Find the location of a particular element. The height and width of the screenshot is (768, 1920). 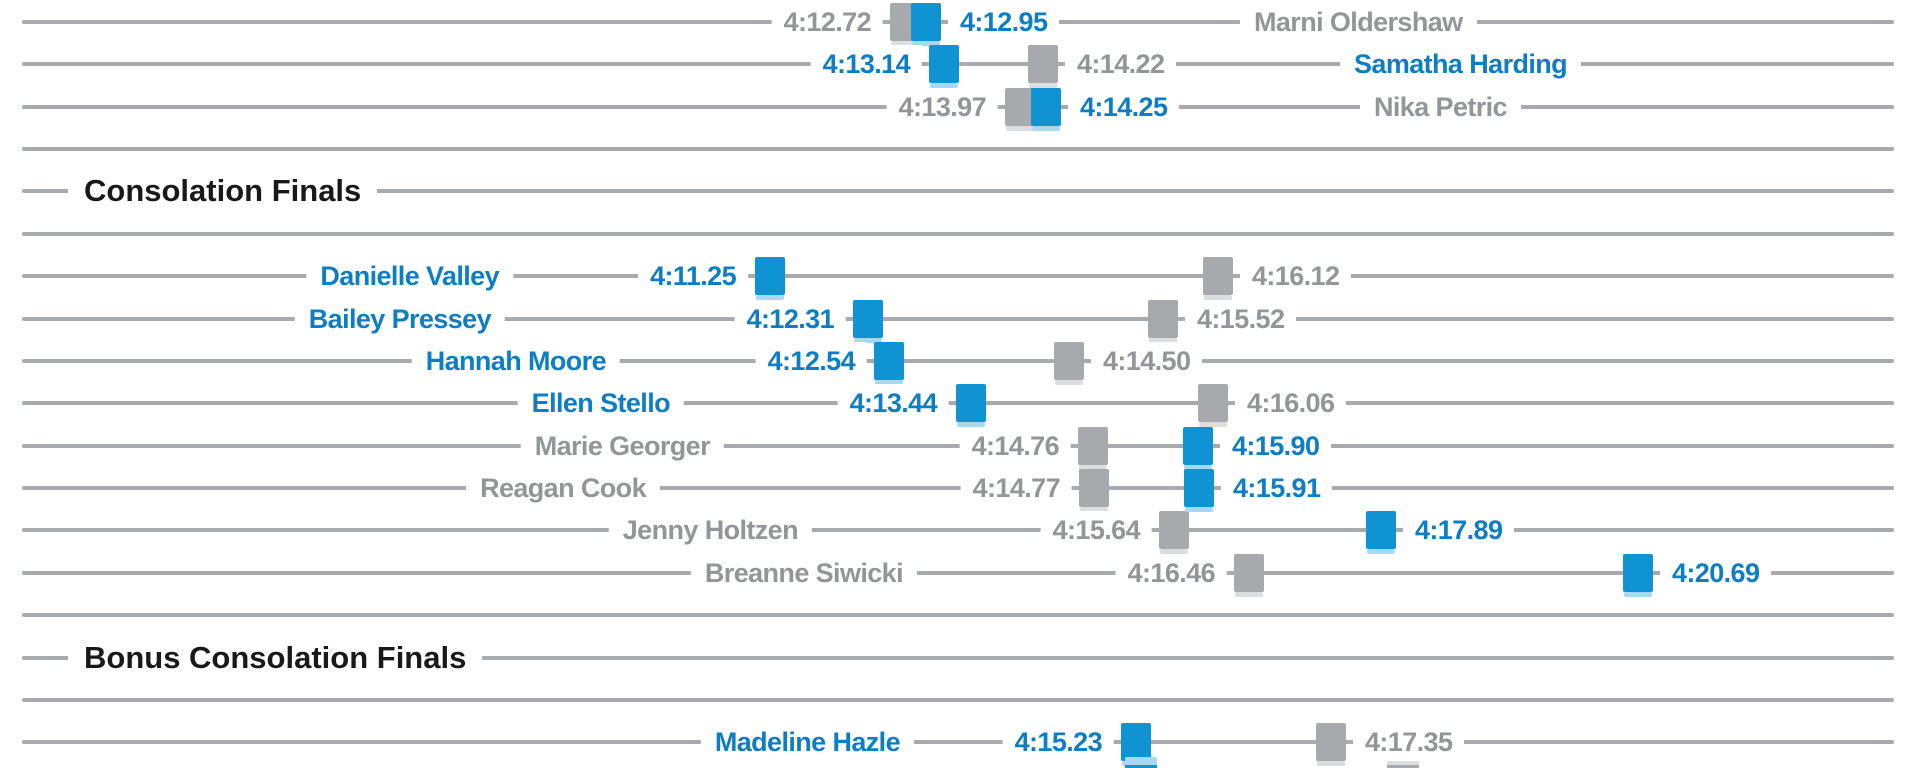

athlete-name: Bailey Pressey is located at coordinates (399, 319).